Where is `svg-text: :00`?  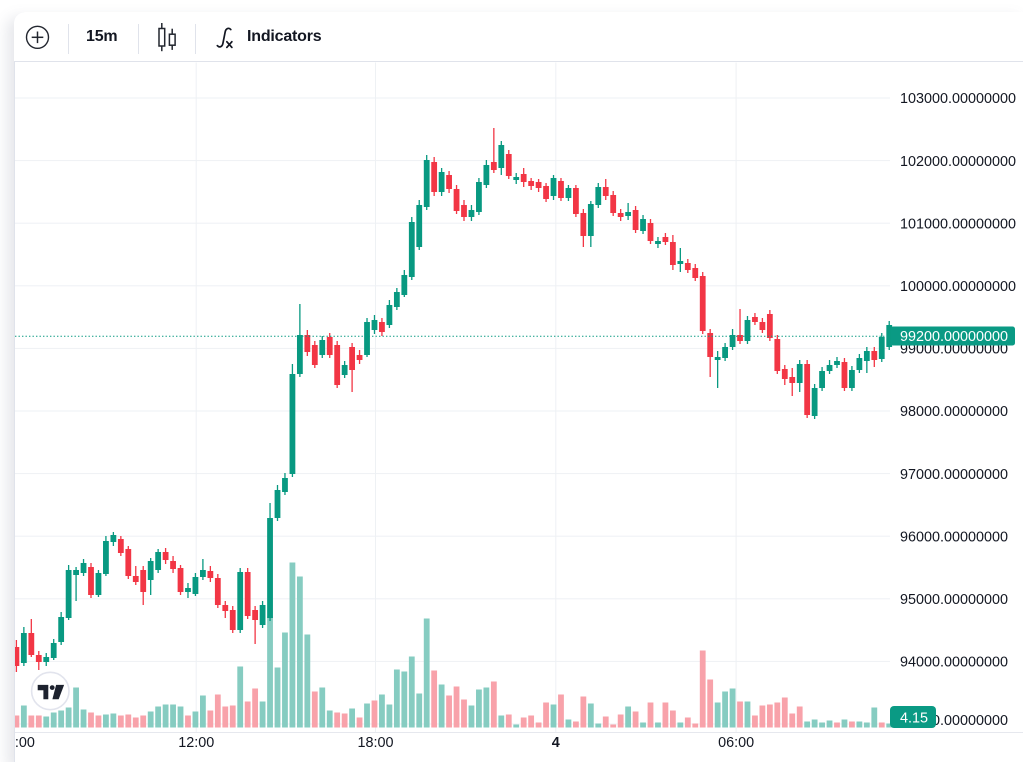 svg-text: :00 is located at coordinates (25, 743).